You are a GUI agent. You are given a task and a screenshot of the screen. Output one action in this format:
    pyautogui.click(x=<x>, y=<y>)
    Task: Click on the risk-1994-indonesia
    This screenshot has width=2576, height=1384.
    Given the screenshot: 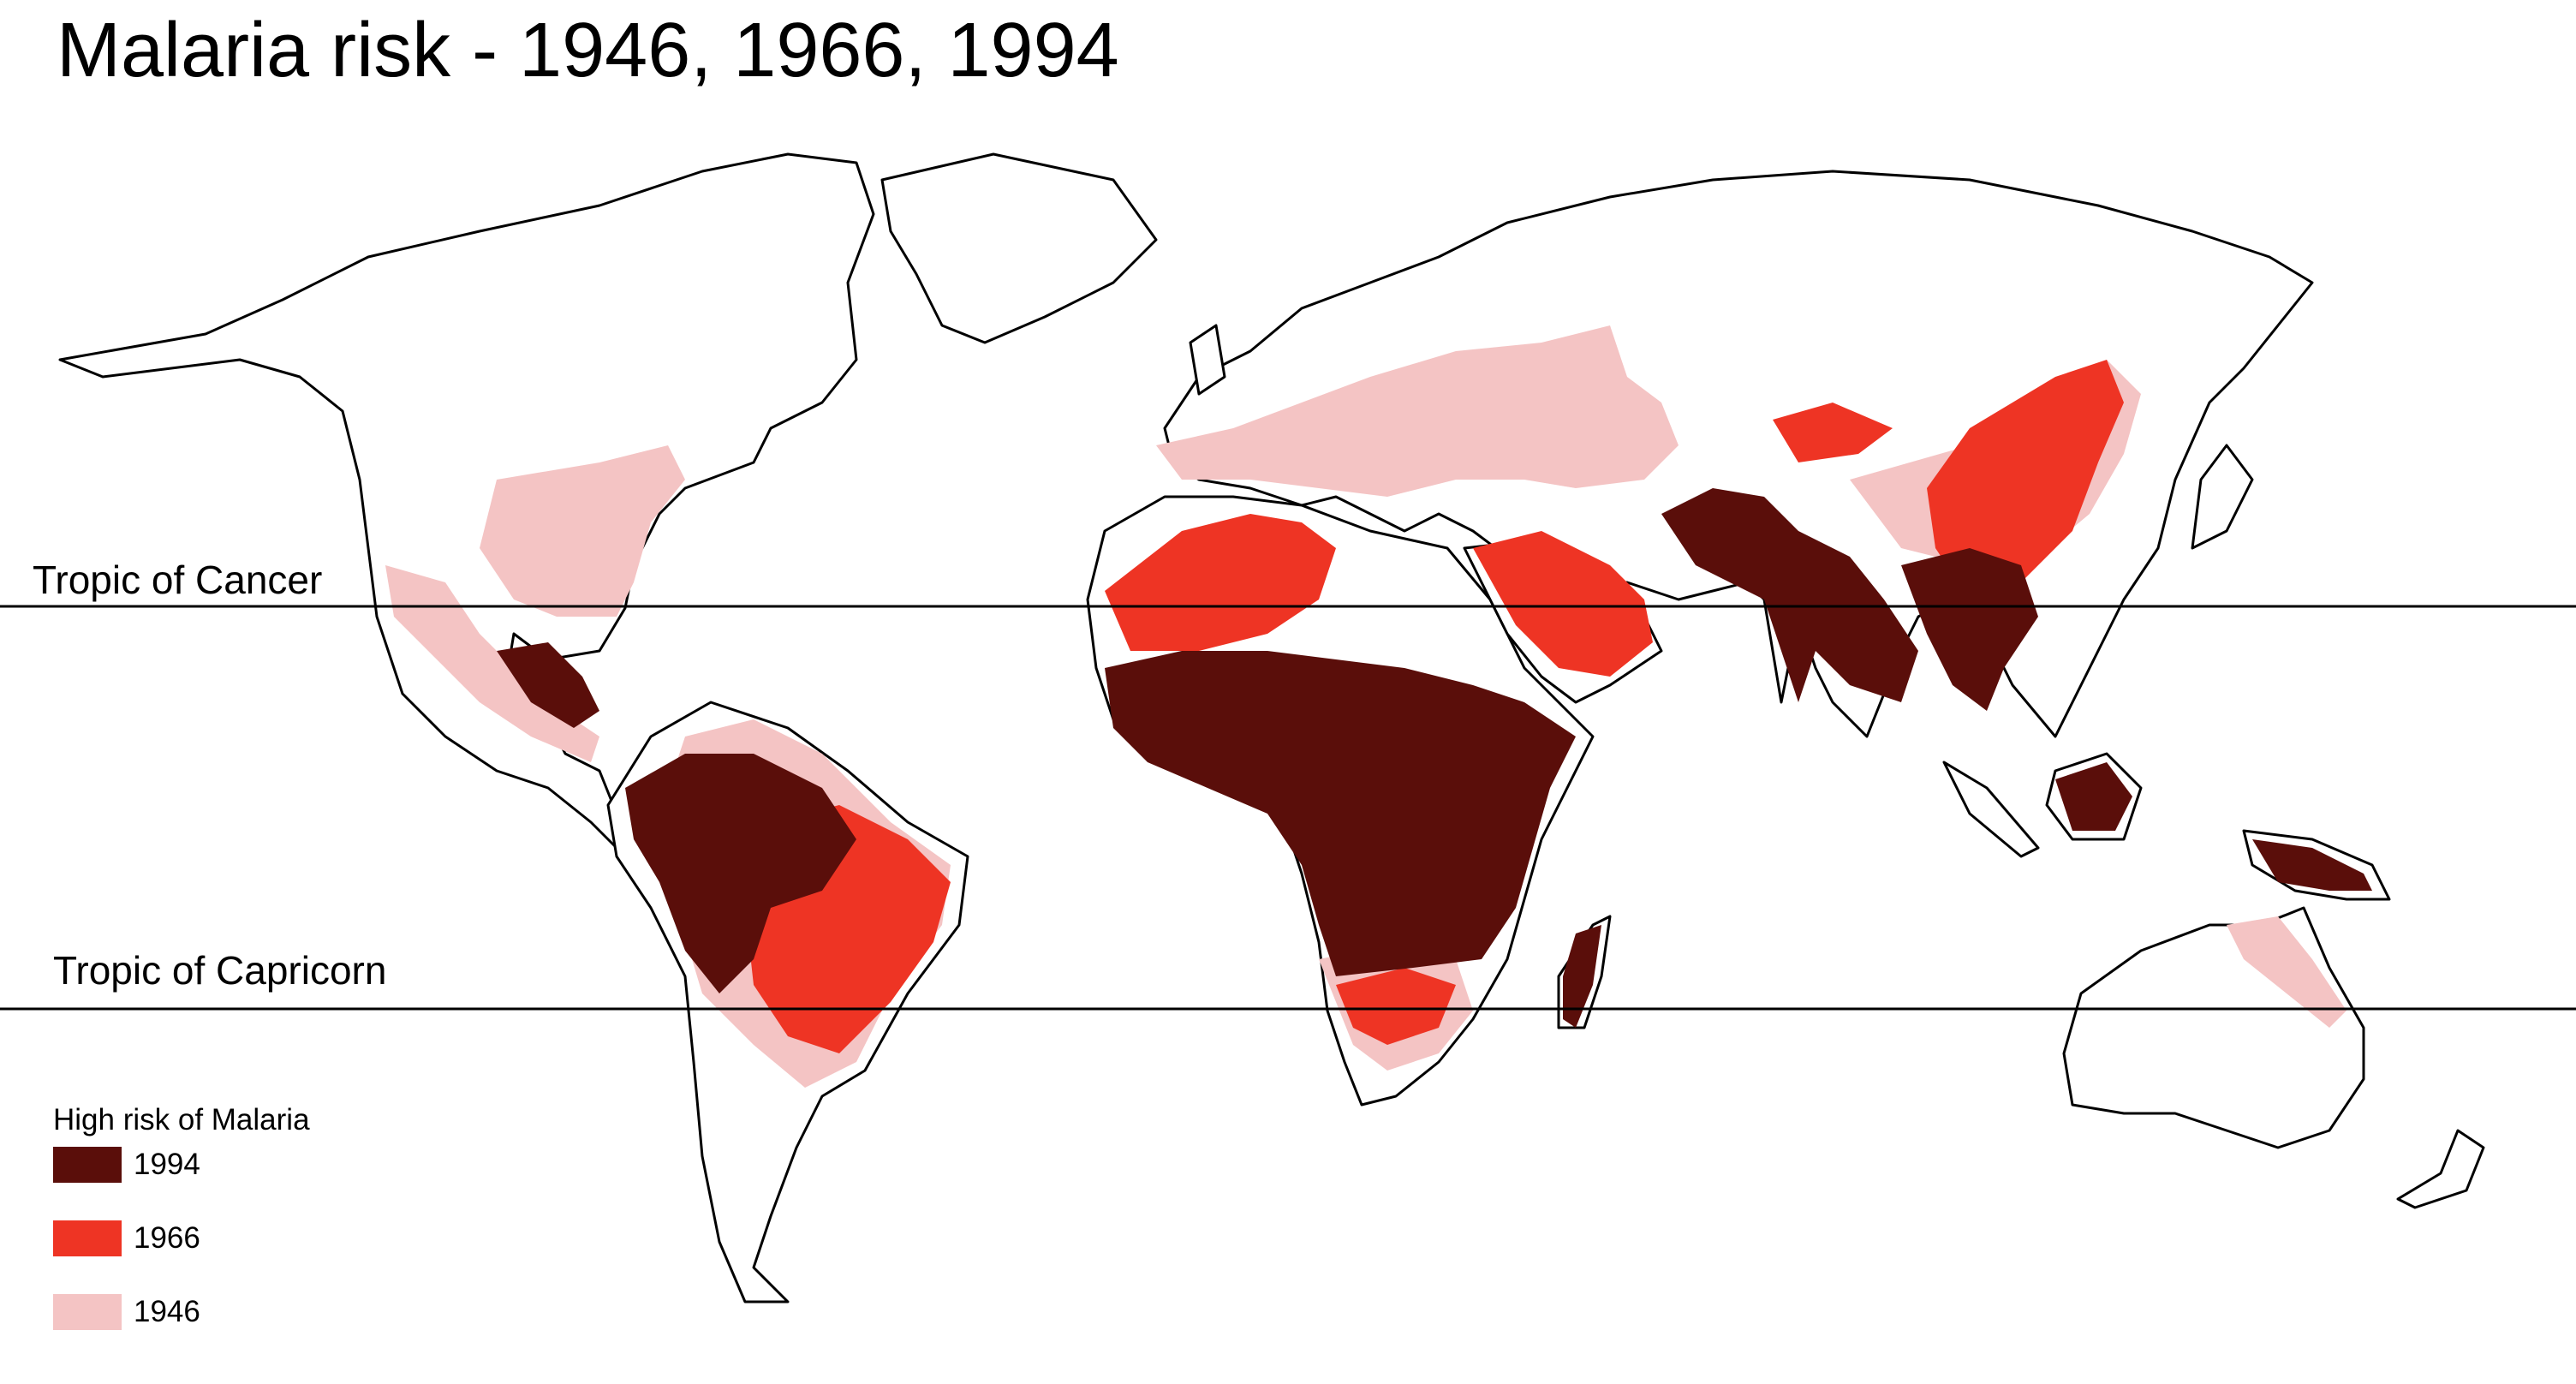 What is the action you would take?
    pyautogui.click(x=2093, y=796)
    